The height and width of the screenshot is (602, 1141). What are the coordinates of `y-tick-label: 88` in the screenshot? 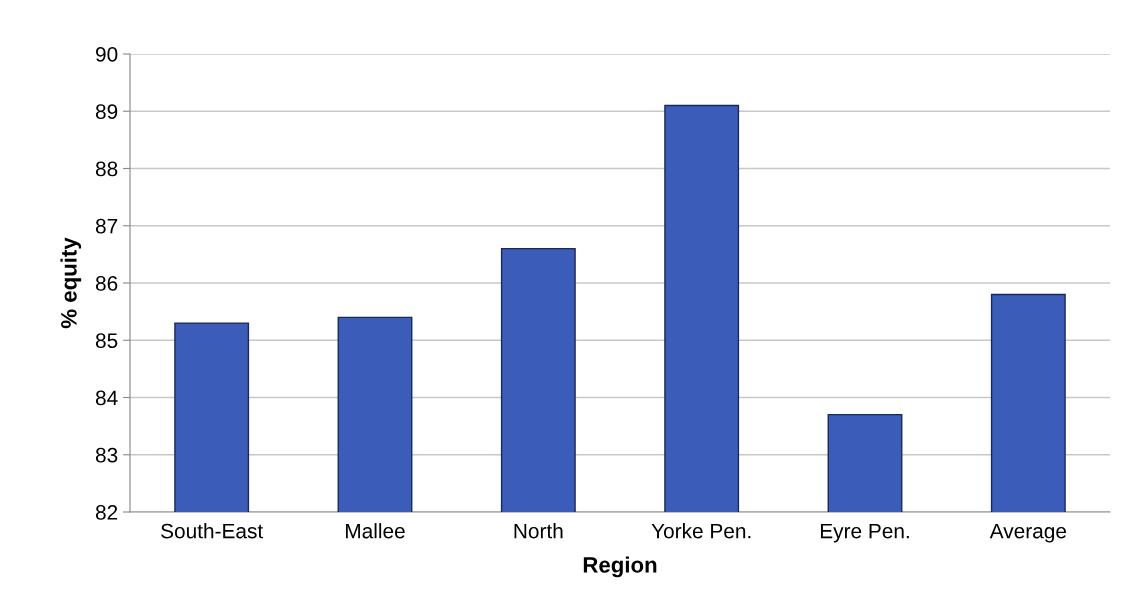 It's located at (106, 169).